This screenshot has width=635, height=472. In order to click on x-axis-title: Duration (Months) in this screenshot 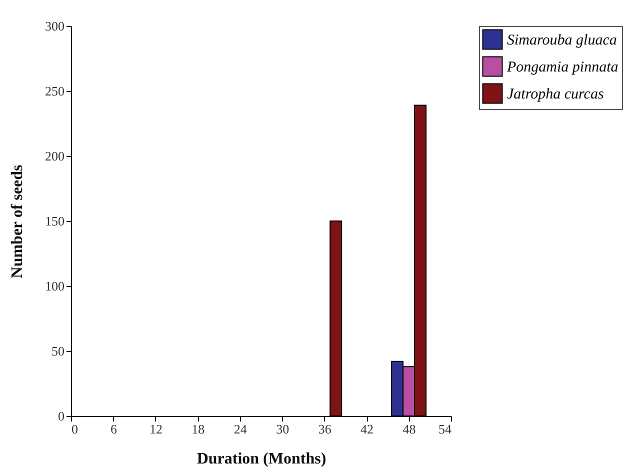, I will do `click(261, 459)`.